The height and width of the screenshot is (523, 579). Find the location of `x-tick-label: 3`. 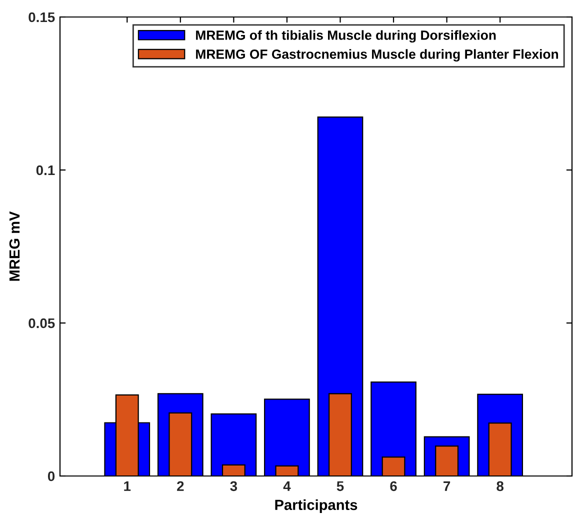

x-tick-label: 3 is located at coordinates (234, 486).